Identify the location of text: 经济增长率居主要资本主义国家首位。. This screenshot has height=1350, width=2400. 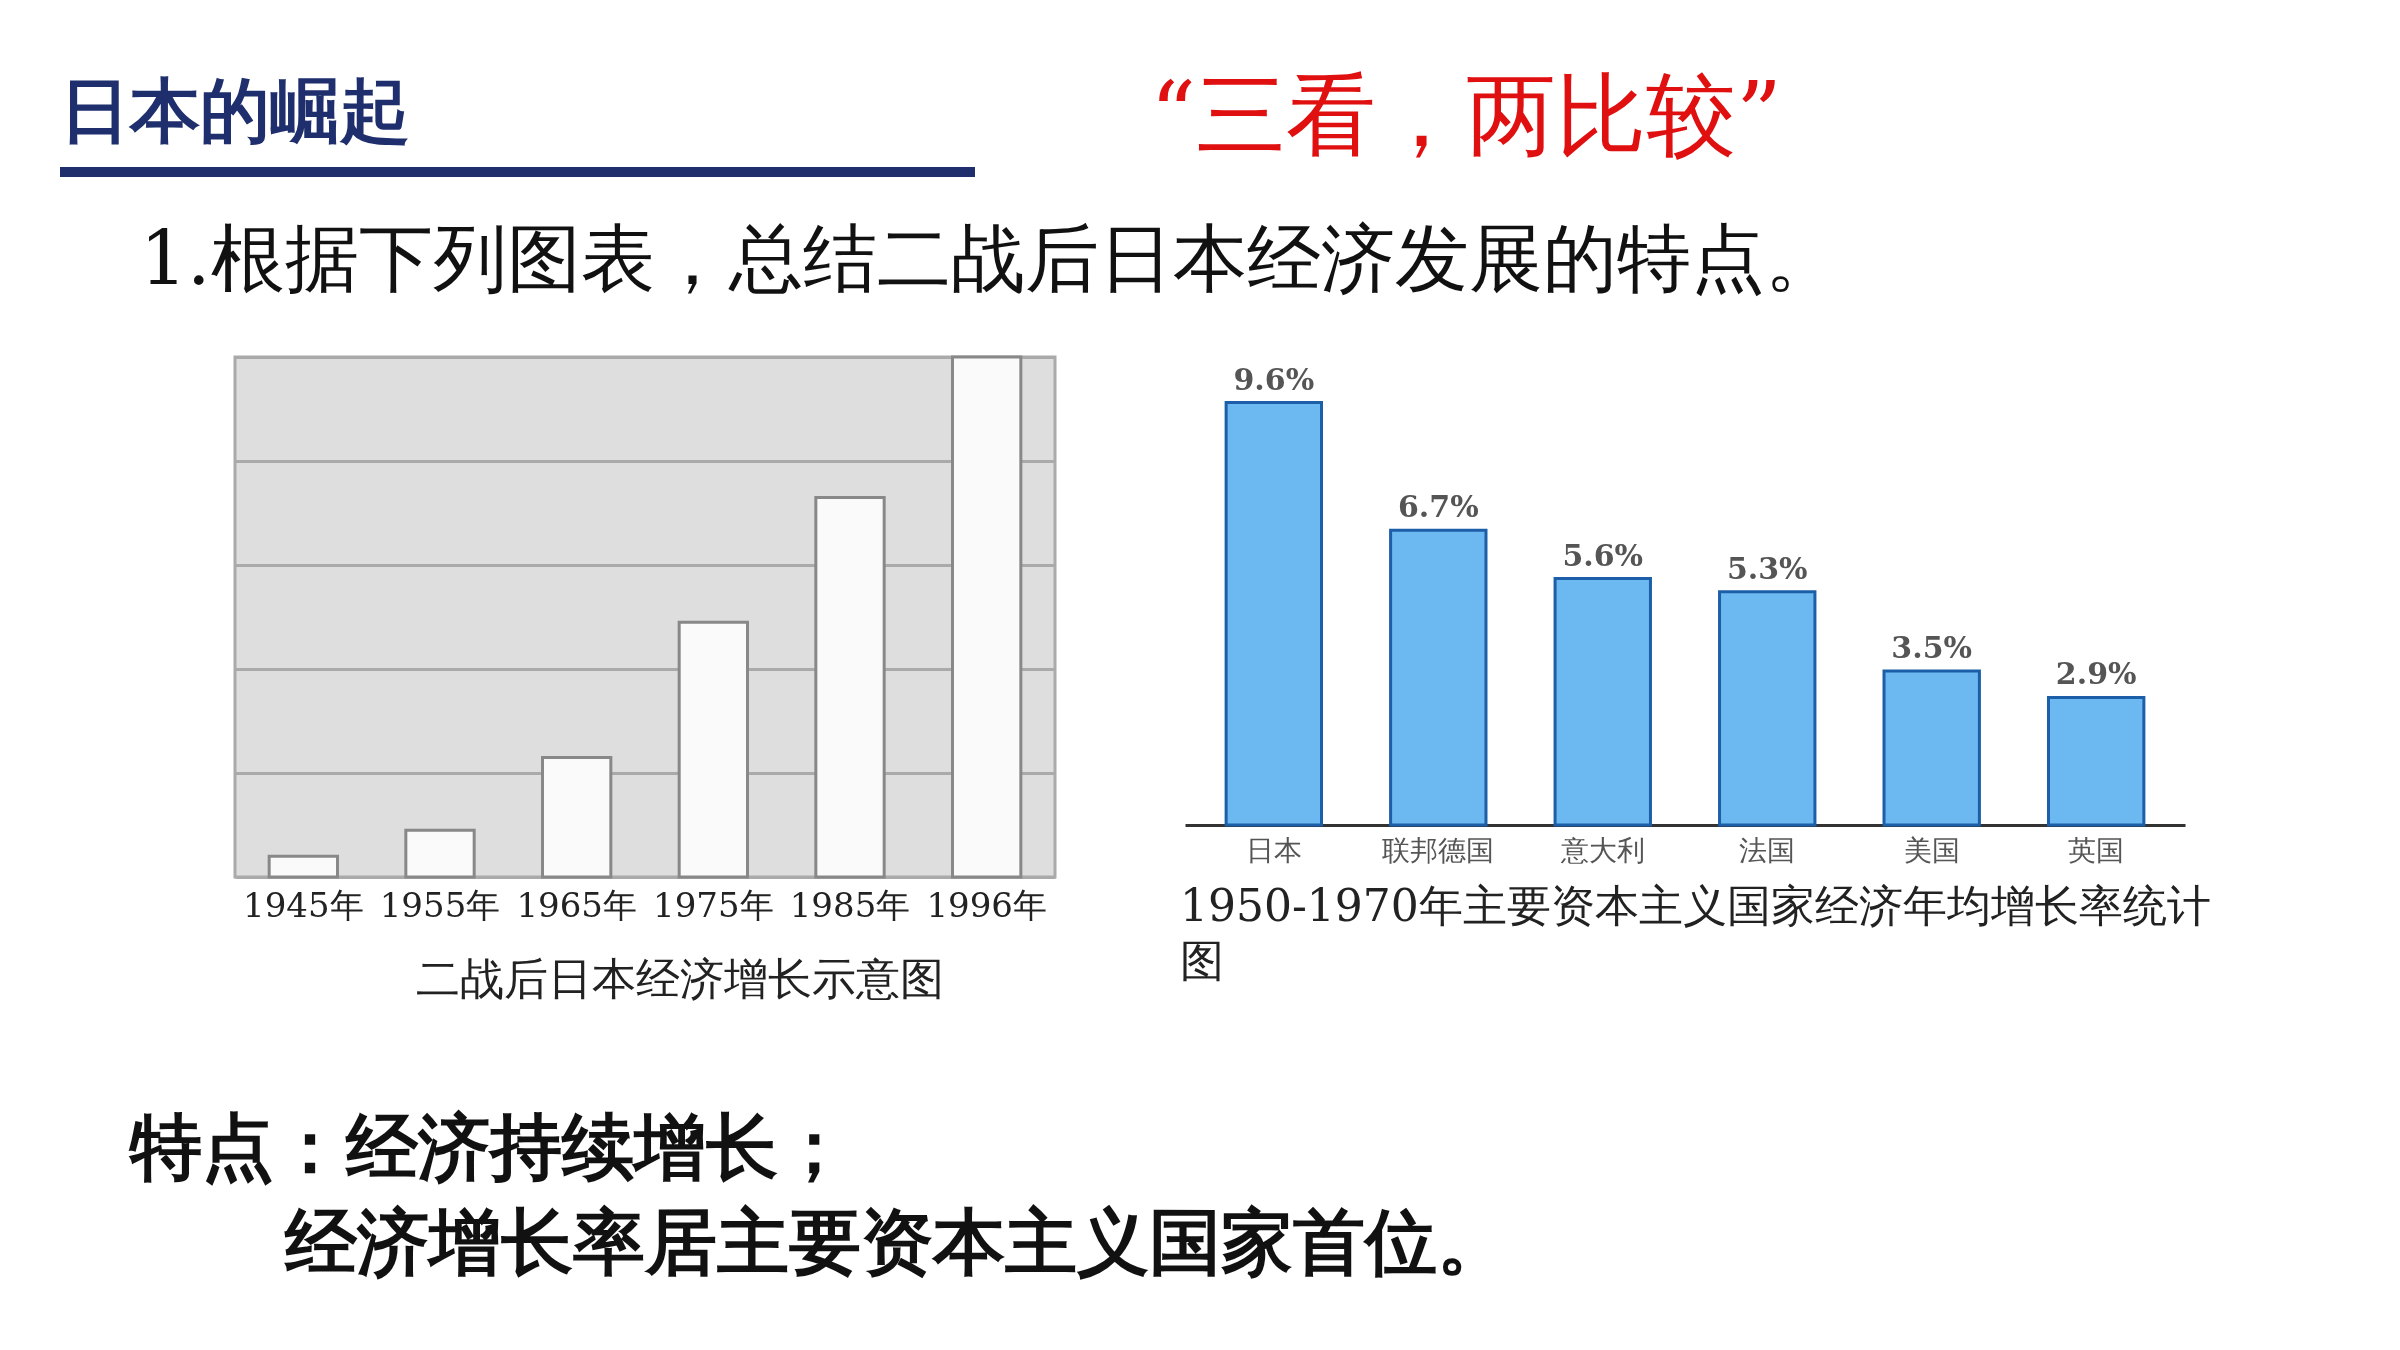
(897, 1242).